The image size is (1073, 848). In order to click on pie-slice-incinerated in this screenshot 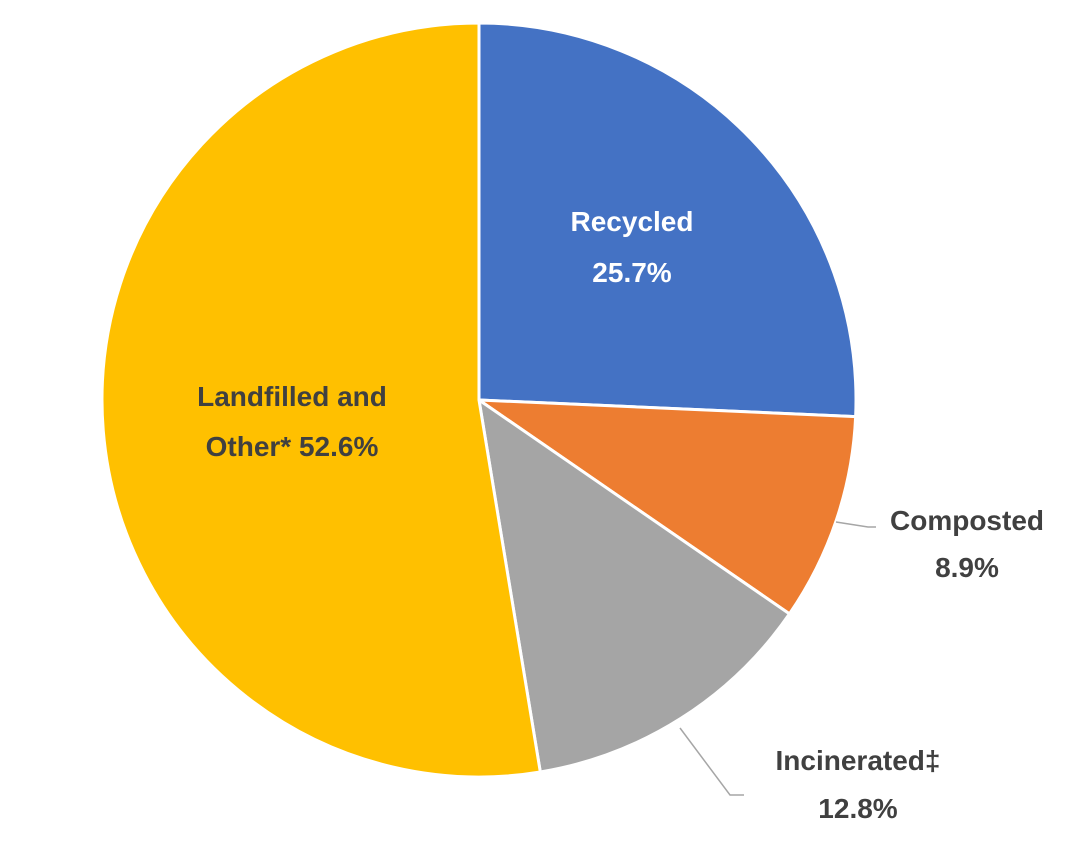, I will do `click(634, 586)`.